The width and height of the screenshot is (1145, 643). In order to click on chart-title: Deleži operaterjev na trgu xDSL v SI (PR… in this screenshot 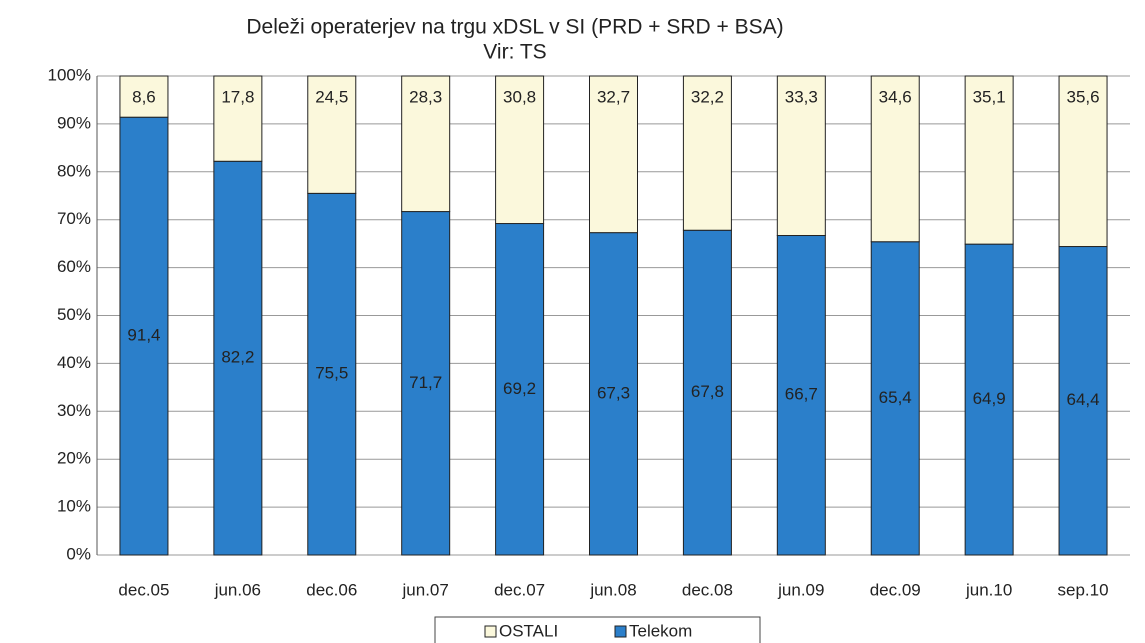, I will do `click(514, 27)`.